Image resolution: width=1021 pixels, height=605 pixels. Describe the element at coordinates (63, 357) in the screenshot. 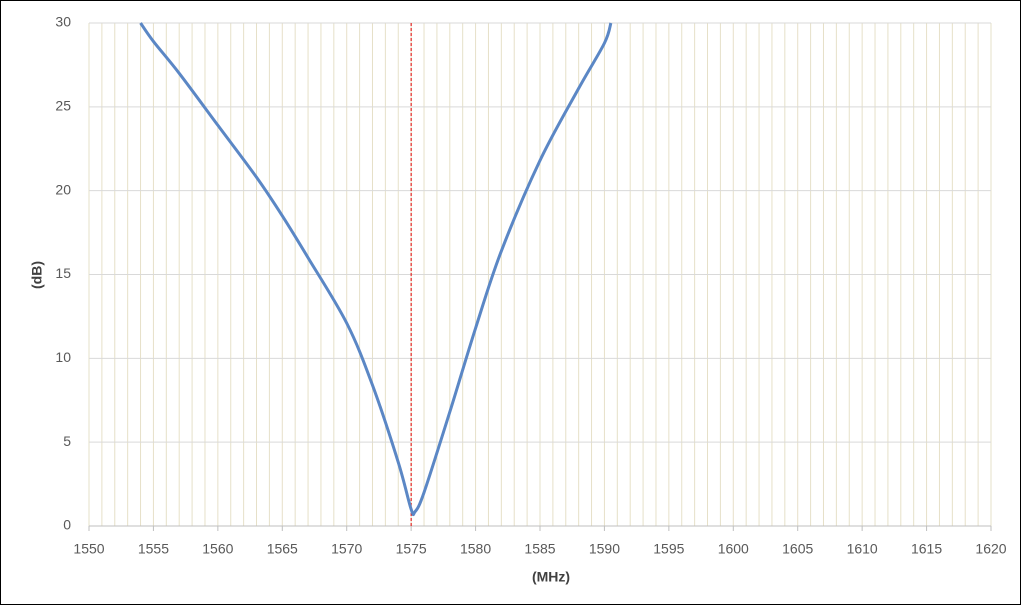

I see `y-tick-label: 10` at that location.